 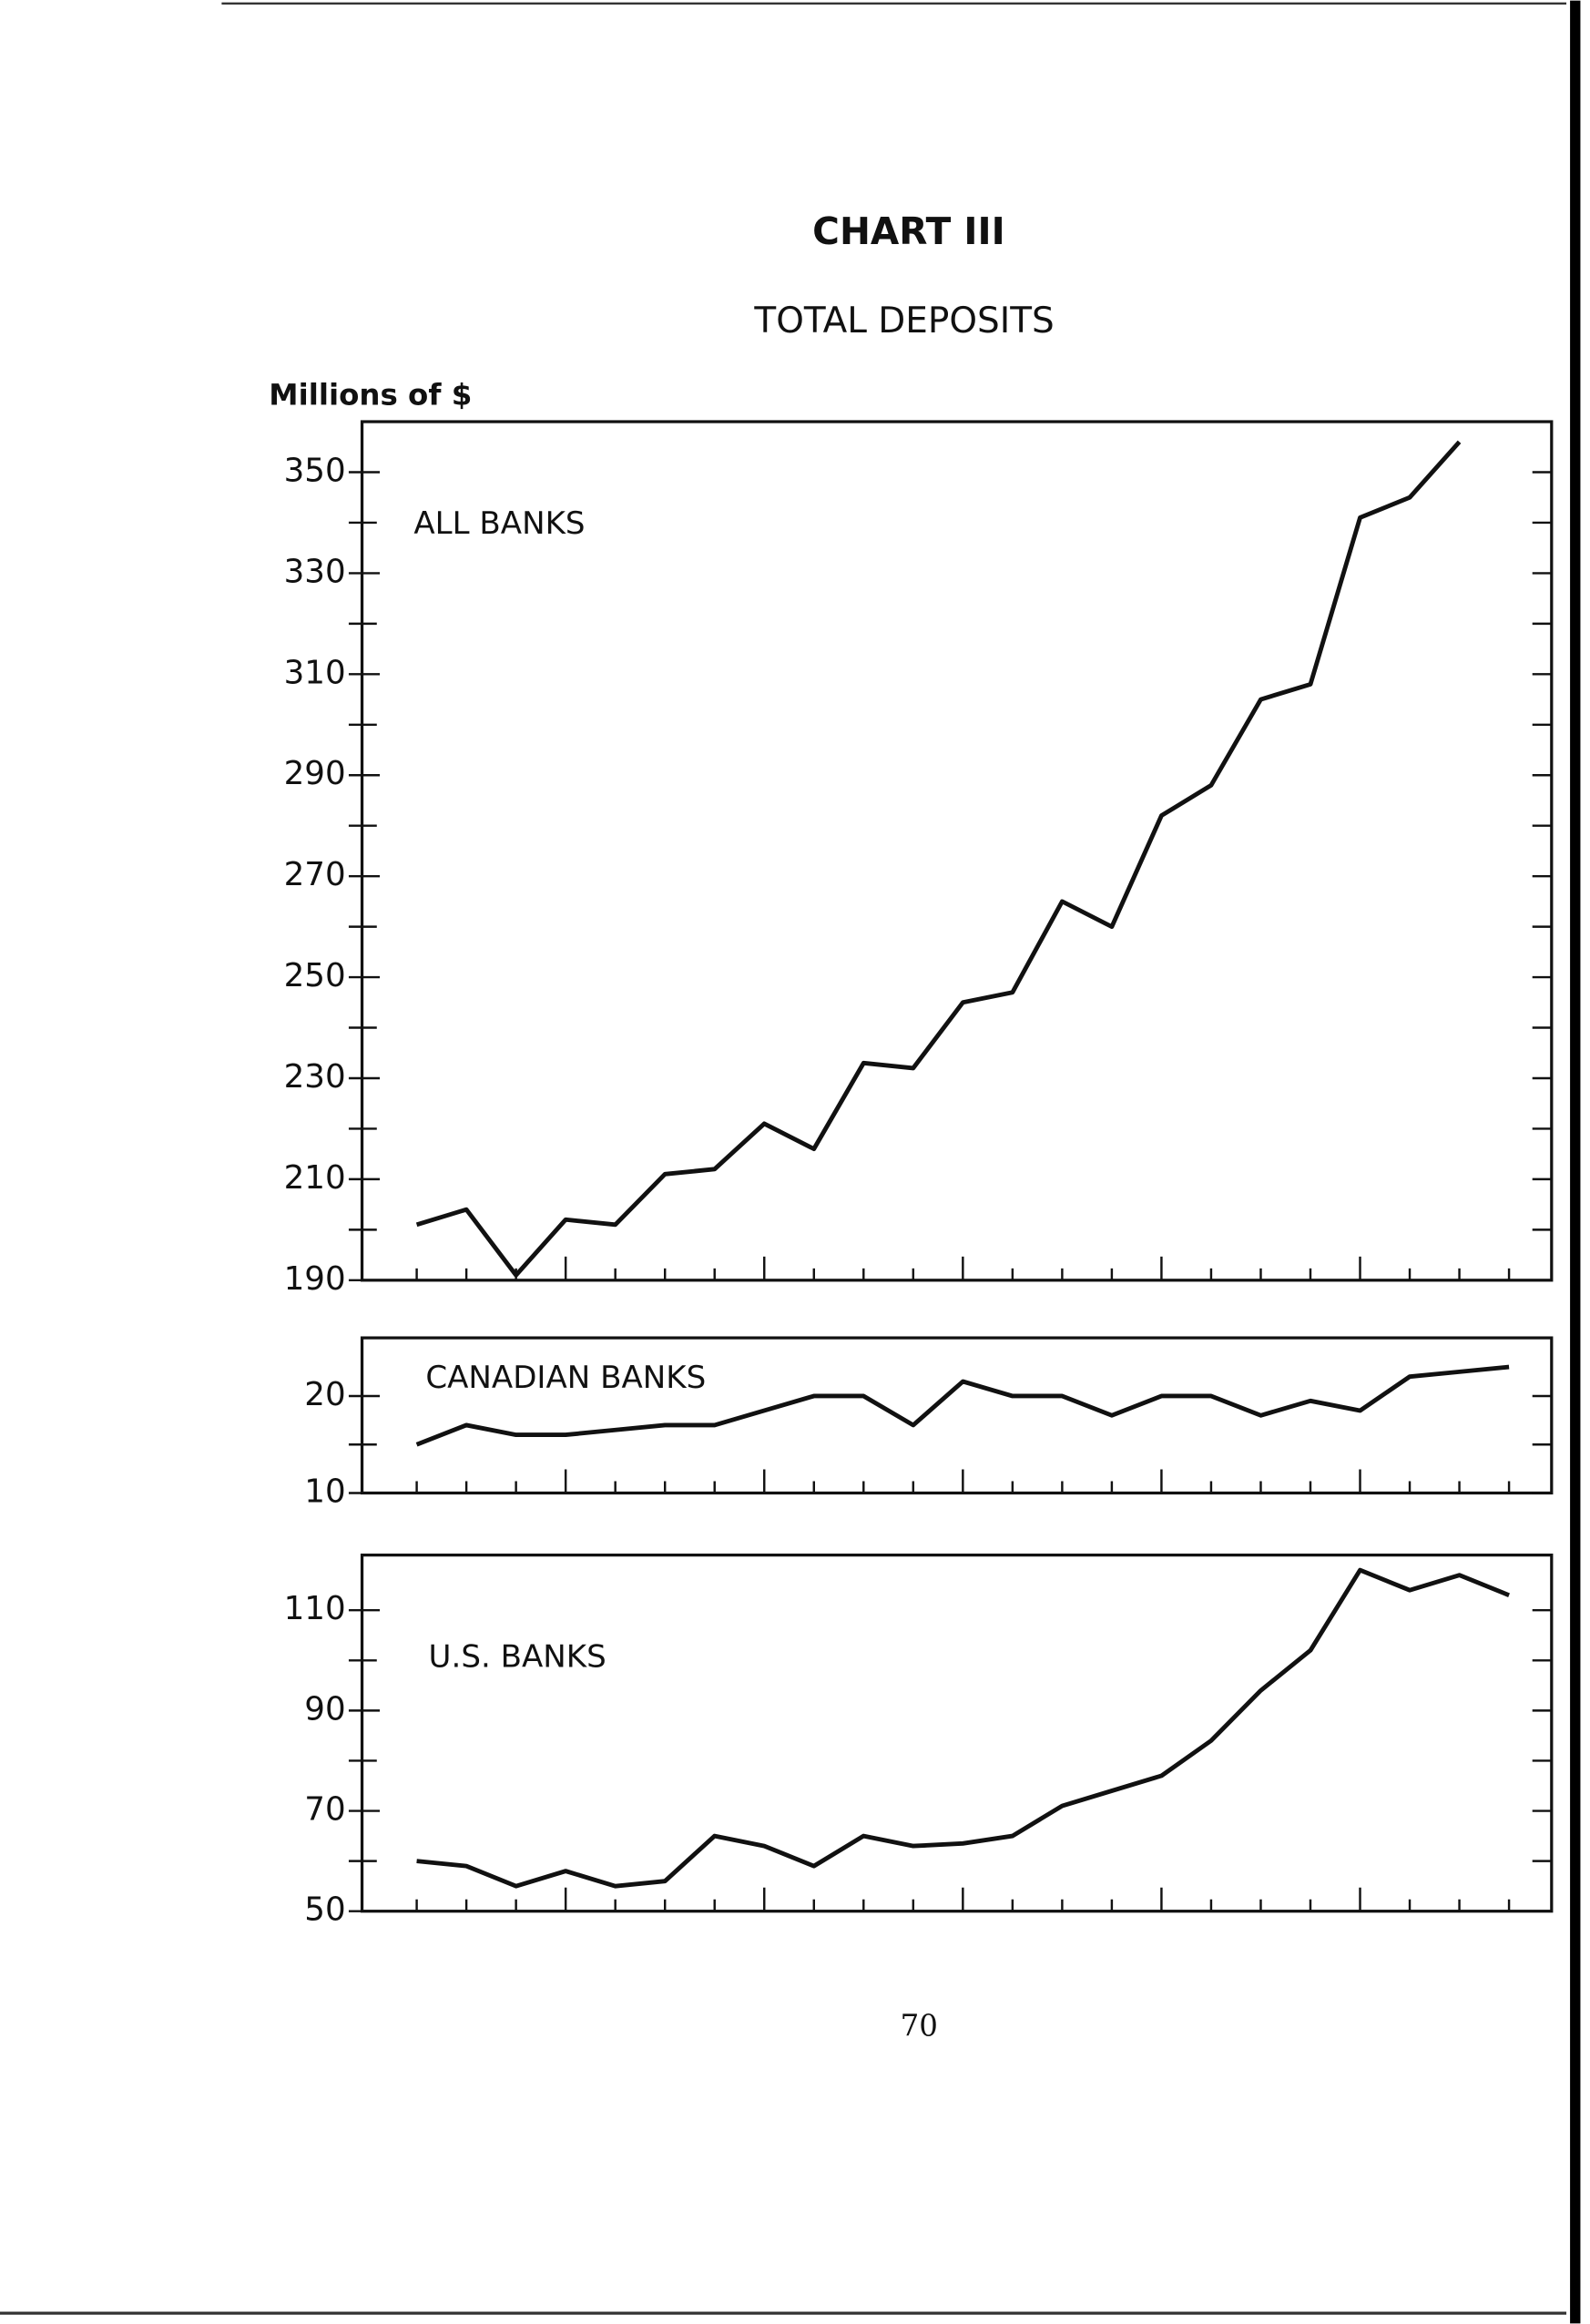 I want to click on y-axis-label: Millions of $, so click(x=370, y=394).